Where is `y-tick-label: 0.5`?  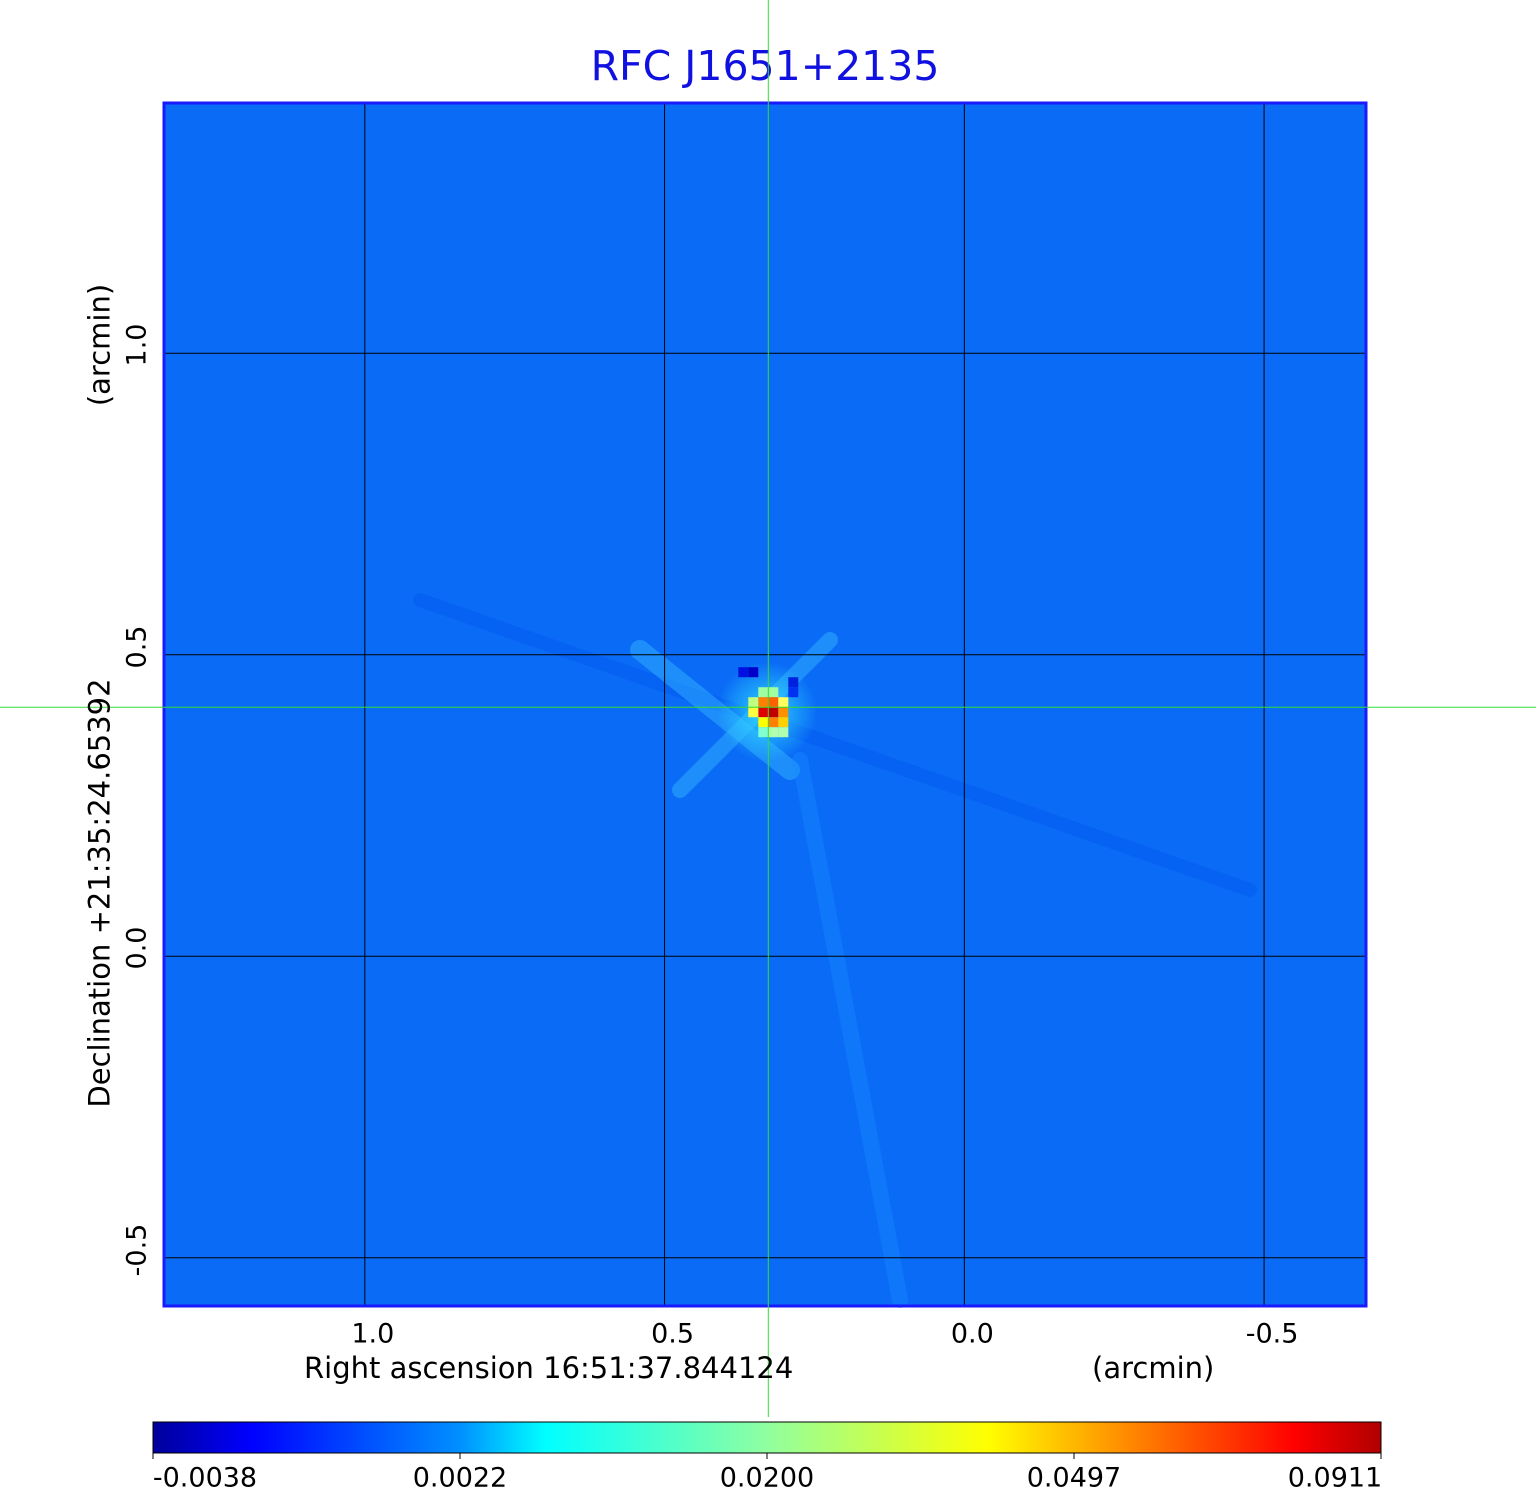 y-tick-label: 0.5 is located at coordinates (137, 647).